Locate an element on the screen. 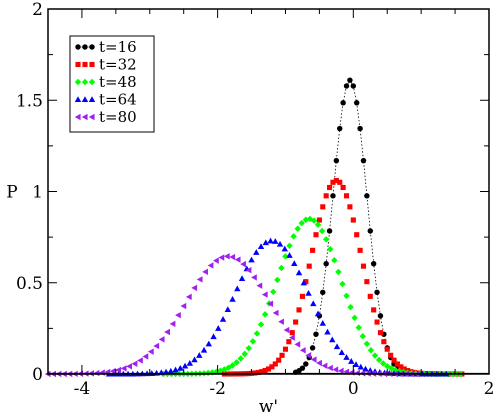 The image size is (498, 419). legend-label: t=16 is located at coordinates (118, 47).